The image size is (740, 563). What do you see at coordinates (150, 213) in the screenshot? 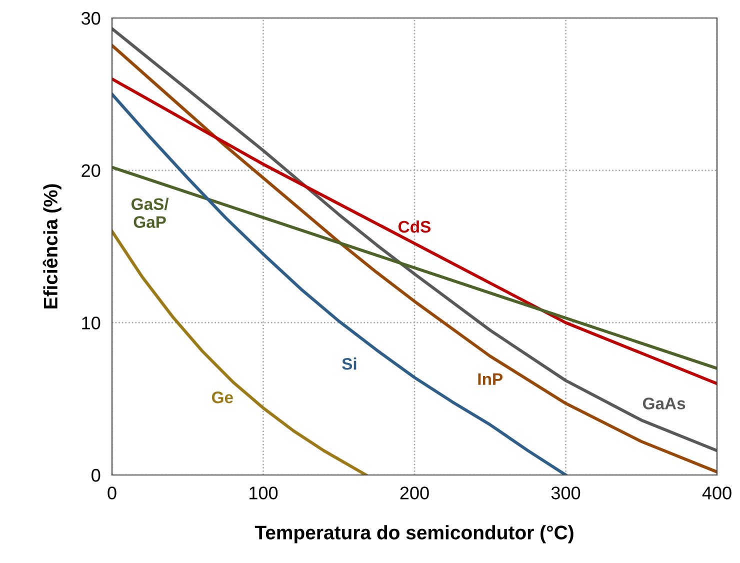
I see `series-label: GaS/ GaP` at bounding box center [150, 213].